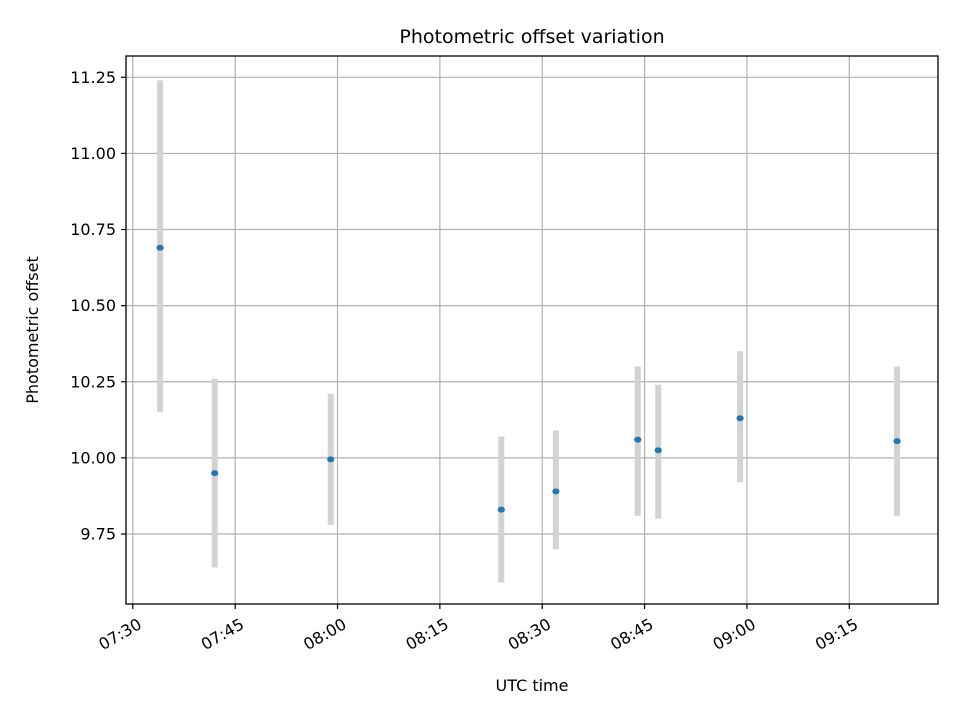 This screenshot has width=960, height=725. Describe the element at coordinates (93, 153) in the screenshot. I see `y-tick-label: 11.00` at that location.